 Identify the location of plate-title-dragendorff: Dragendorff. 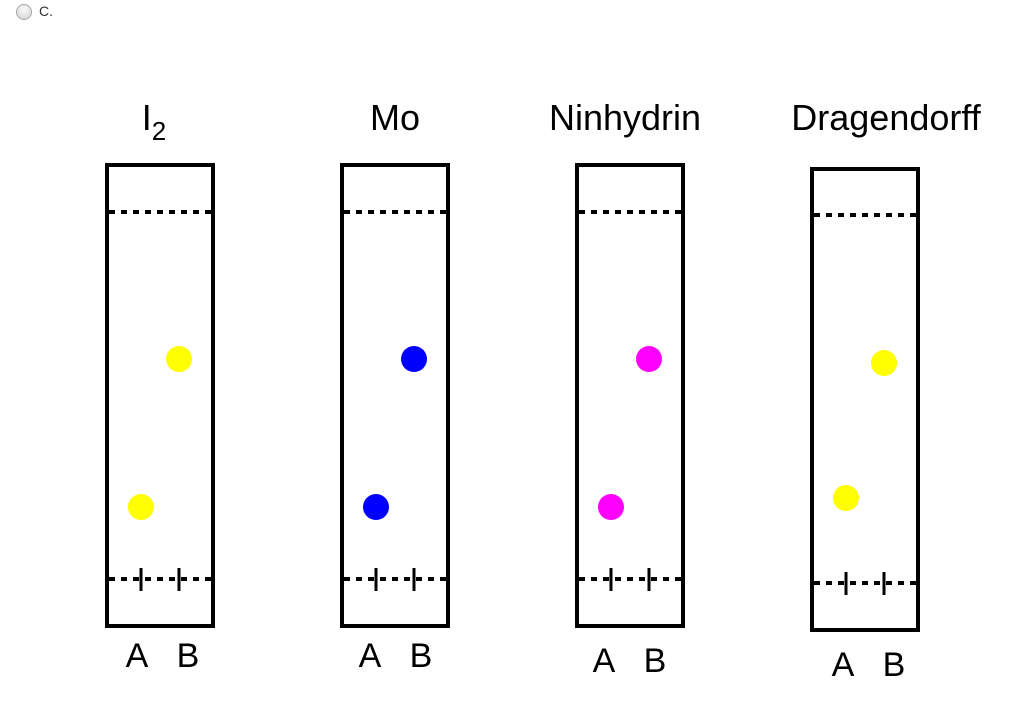
(886, 117).